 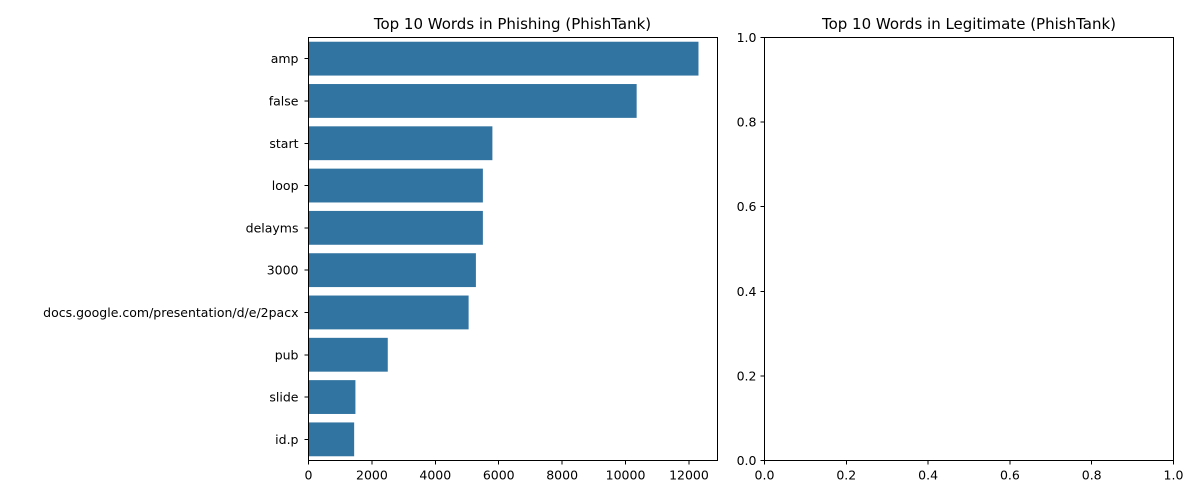 I want to click on phishing-x-ticks: 0 2000 4000 6000 8000 10000 12000, so click(x=507, y=471).